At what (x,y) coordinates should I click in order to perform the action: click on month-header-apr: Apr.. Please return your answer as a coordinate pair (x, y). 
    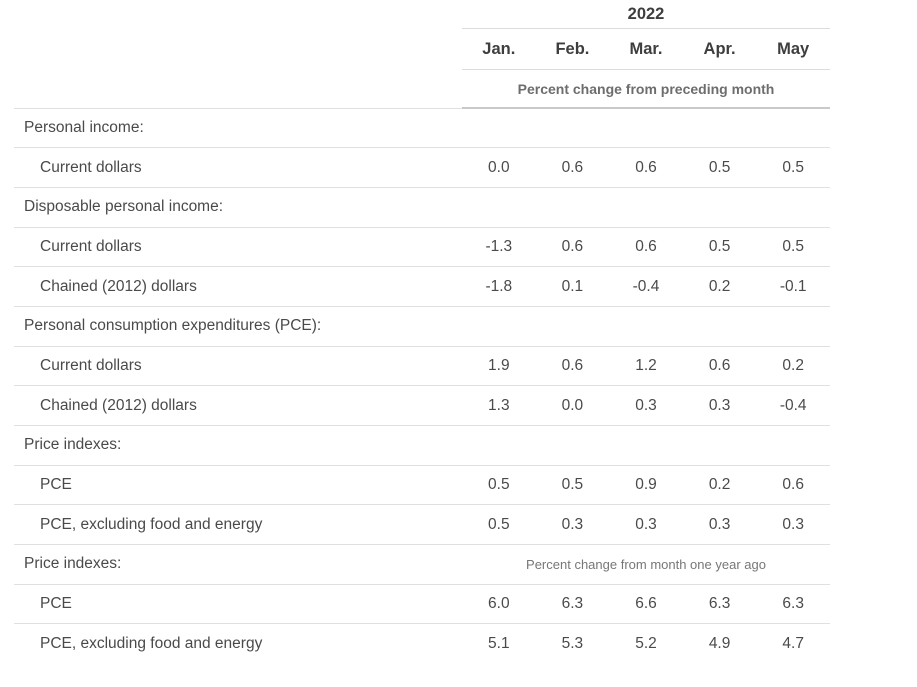
    Looking at the image, I should click on (719, 49).